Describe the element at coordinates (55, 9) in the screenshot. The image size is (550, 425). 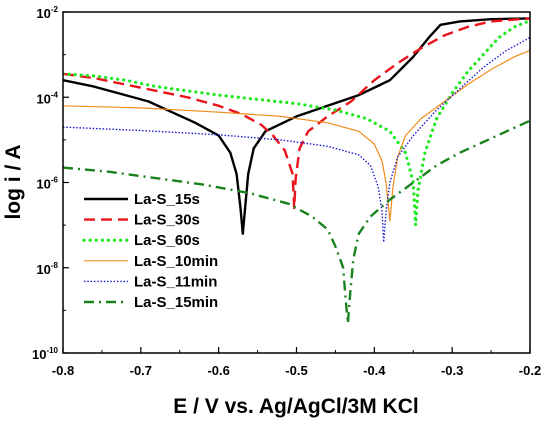
I see `y-tick-exponent: -2` at that location.